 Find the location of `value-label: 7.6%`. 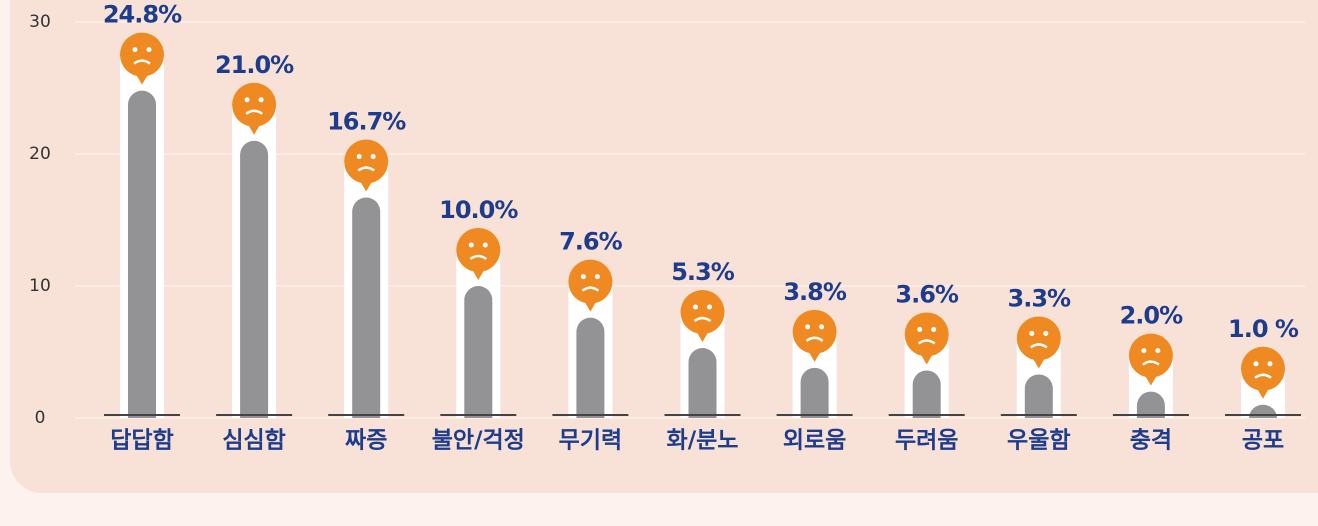

value-label: 7.6% is located at coordinates (591, 242).